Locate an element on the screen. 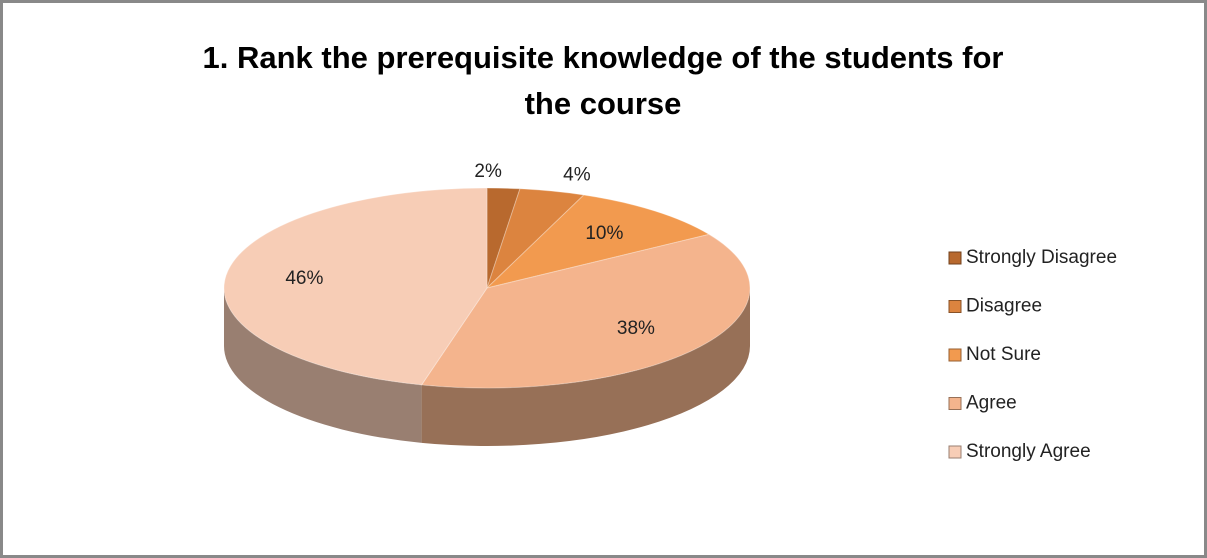  data-label: 38% is located at coordinates (636, 328).